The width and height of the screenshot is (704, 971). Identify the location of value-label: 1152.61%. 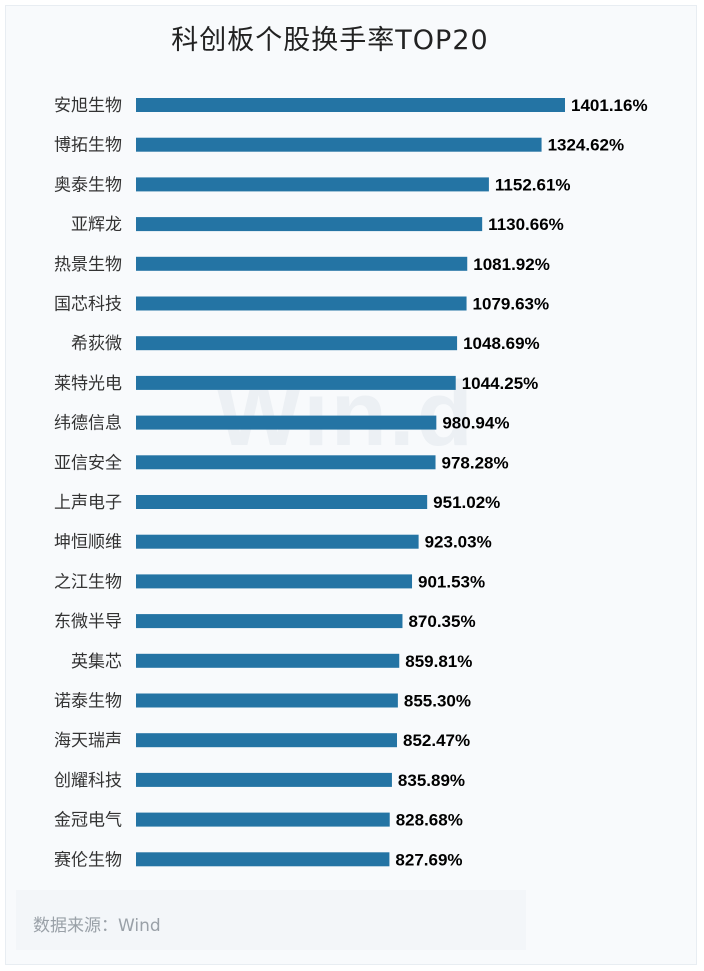
(533, 184).